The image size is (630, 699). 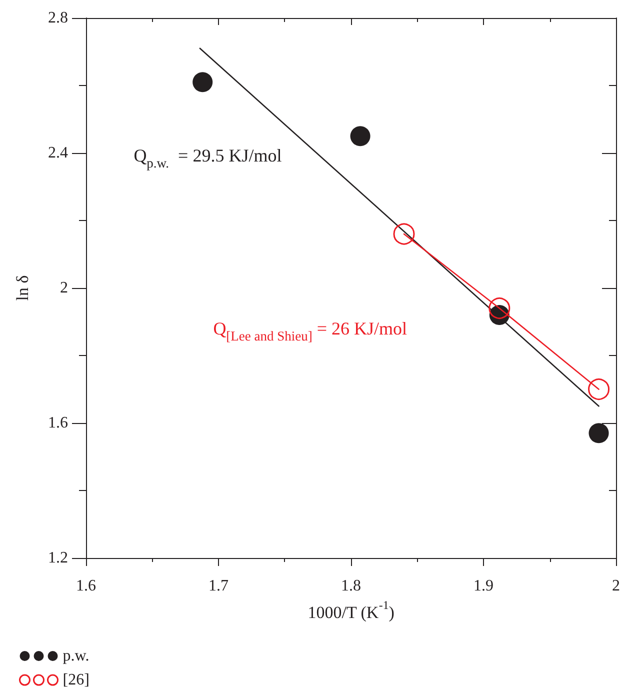 I want to click on y-tick-label: 2, so click(x=64, y=288).